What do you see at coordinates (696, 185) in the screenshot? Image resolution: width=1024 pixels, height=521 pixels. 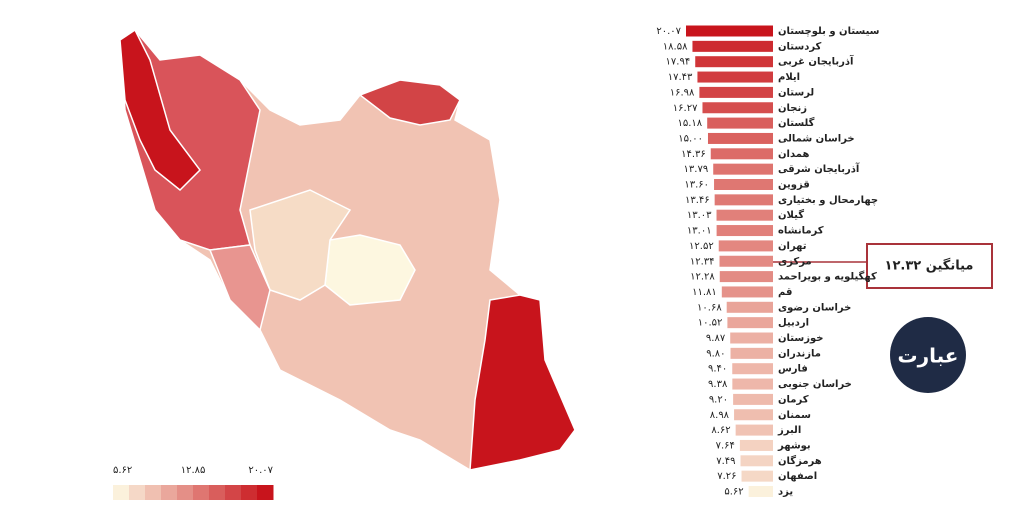 I see `value-label: ۱۳.۶۰` at bounding box center [696, 185].